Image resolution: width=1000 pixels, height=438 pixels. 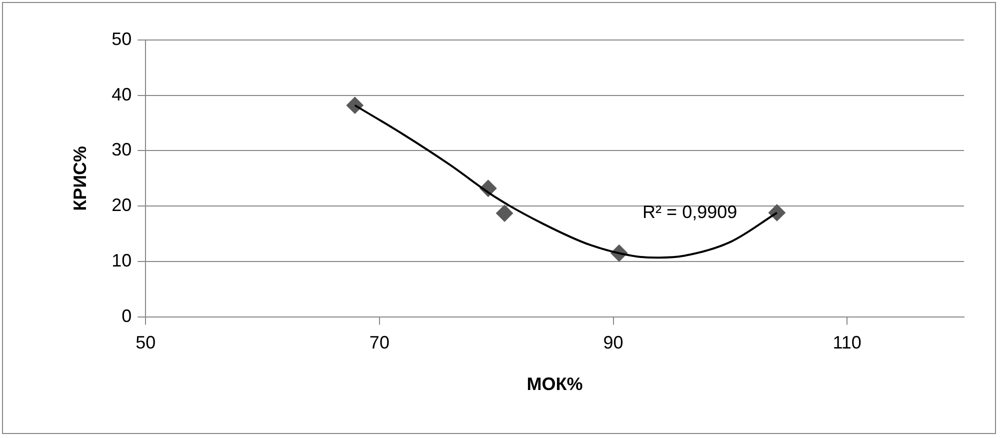 What do you see at coordinates (613, 342) in the screenshot?
I see `x-tick-label: 90` at bounding box center [613, 342].